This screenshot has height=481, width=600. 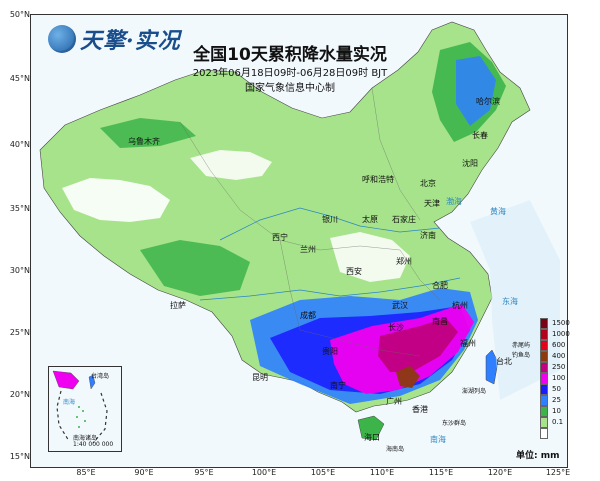 What do you see at coordinates (19, 394) in the screenshot?
I see `lat-tick: 20°N` at bounding box center [19, 394].